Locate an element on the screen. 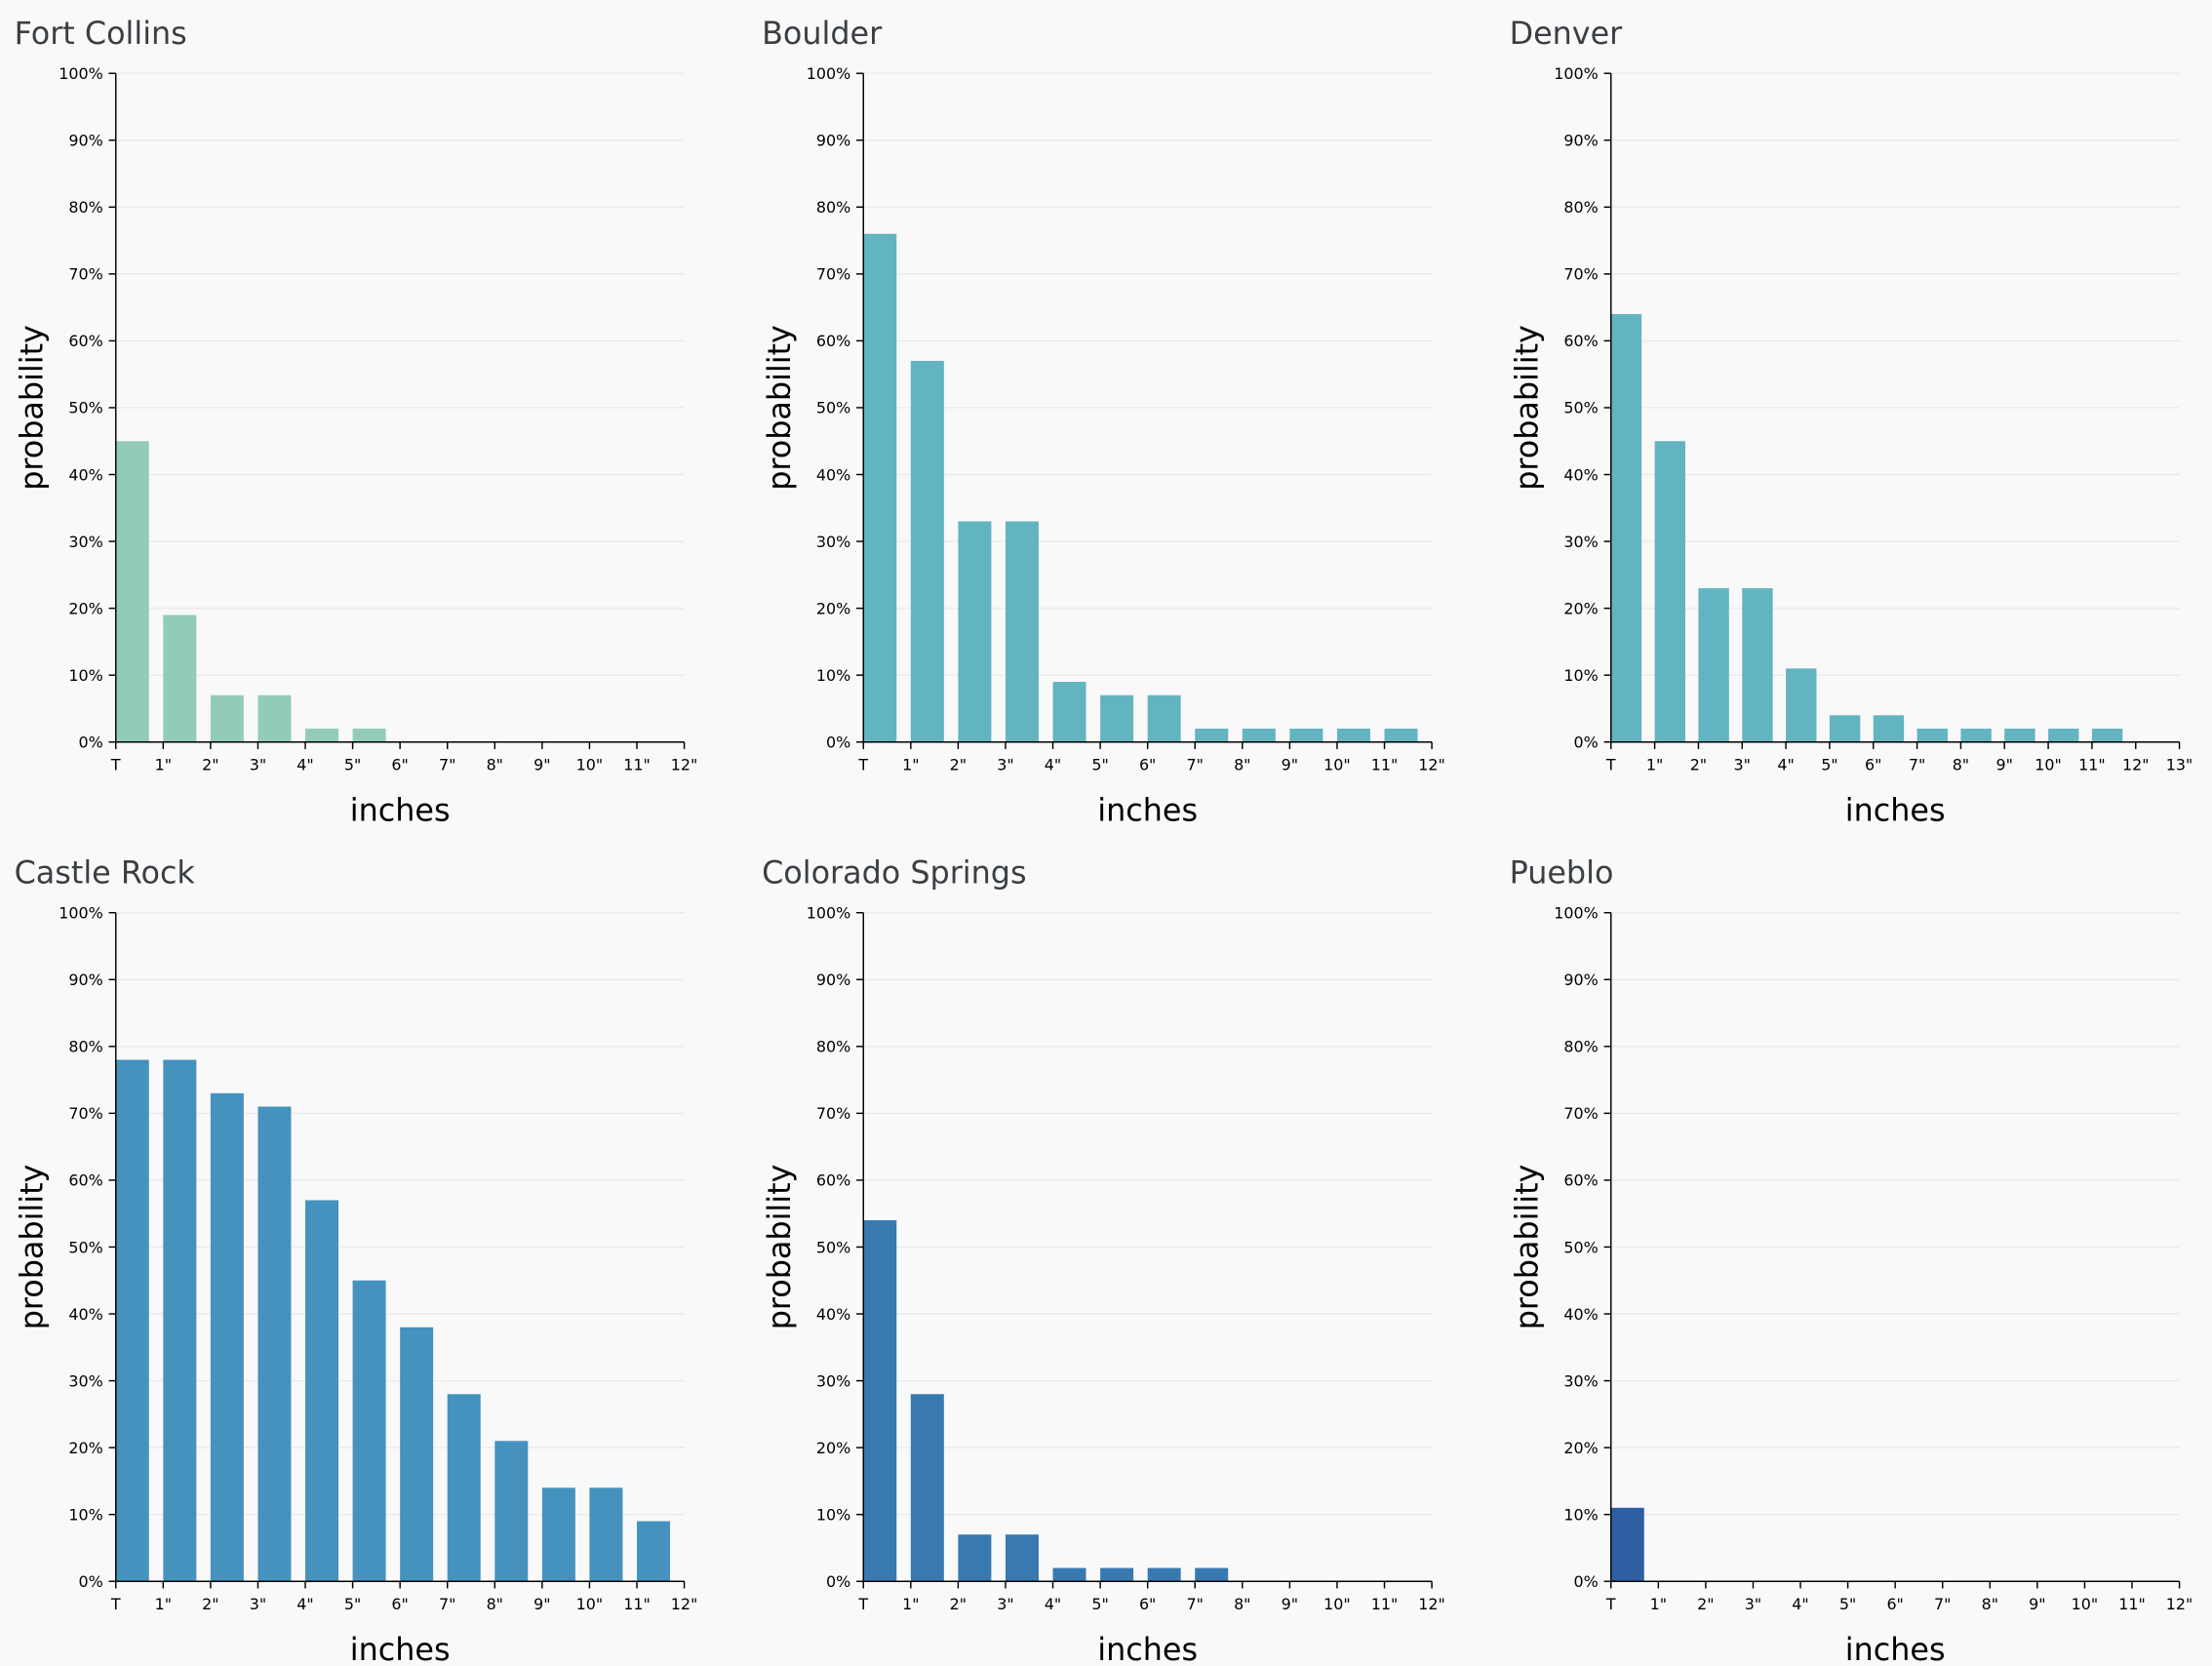 This screenshot has width=2212, height=1666. x-tick-label: 13" is located at coordinates (2179, 765).